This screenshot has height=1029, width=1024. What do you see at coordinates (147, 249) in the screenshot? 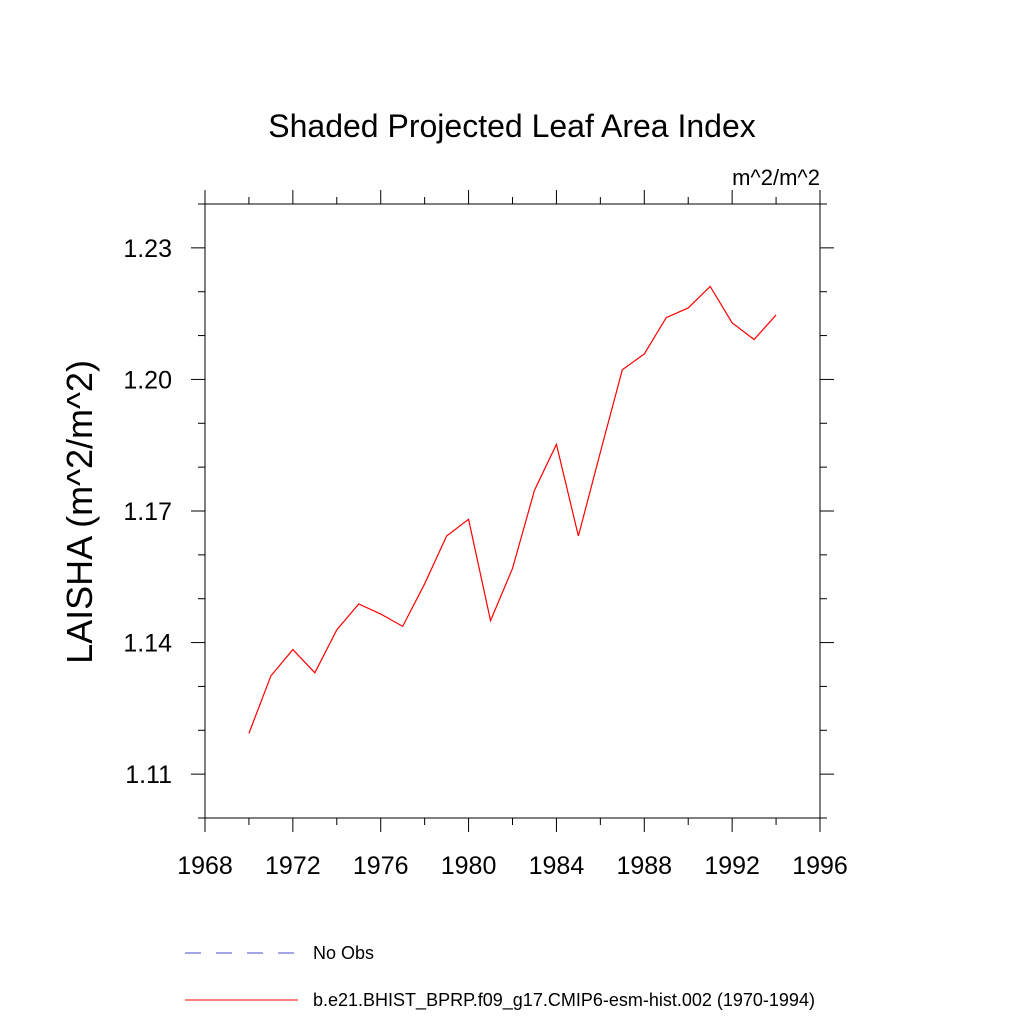
I see `y-tick-label: 1.23` at bounding box center [147, 249].